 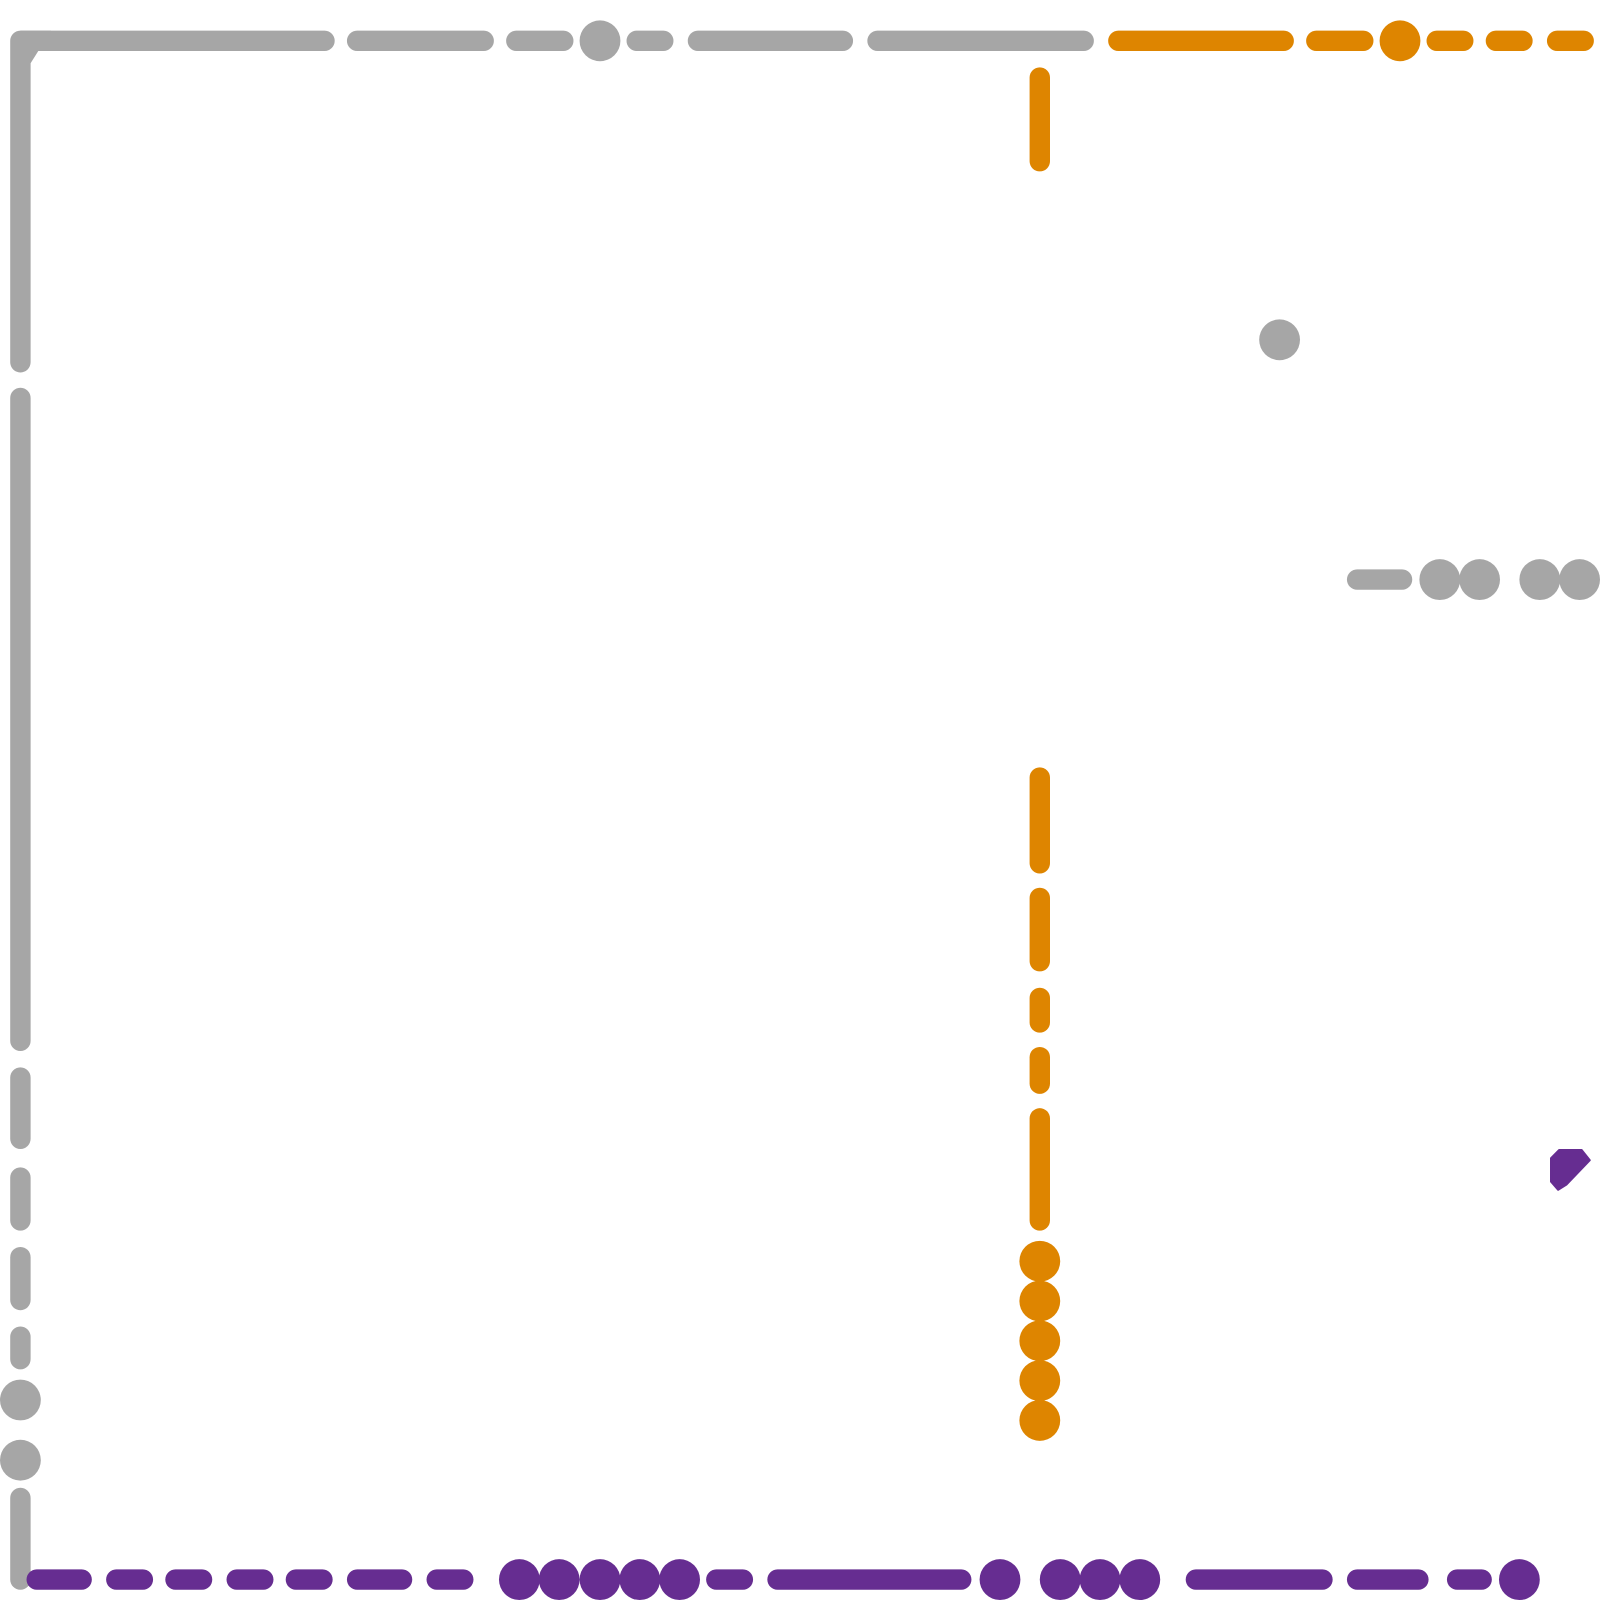 I want to click on corner-line, so click(x=172, y=201).